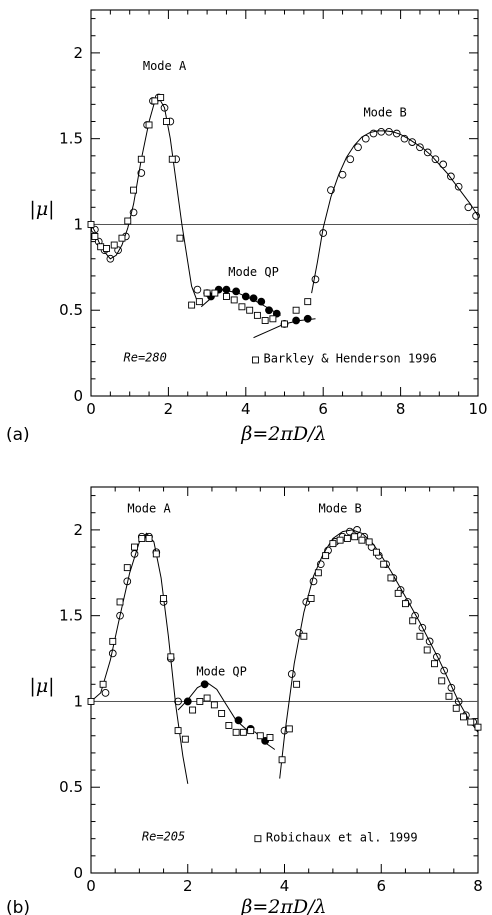 This screenshot has height=915, width=492. I want to click on reynolds-label: Re=280, so click(145, 358).